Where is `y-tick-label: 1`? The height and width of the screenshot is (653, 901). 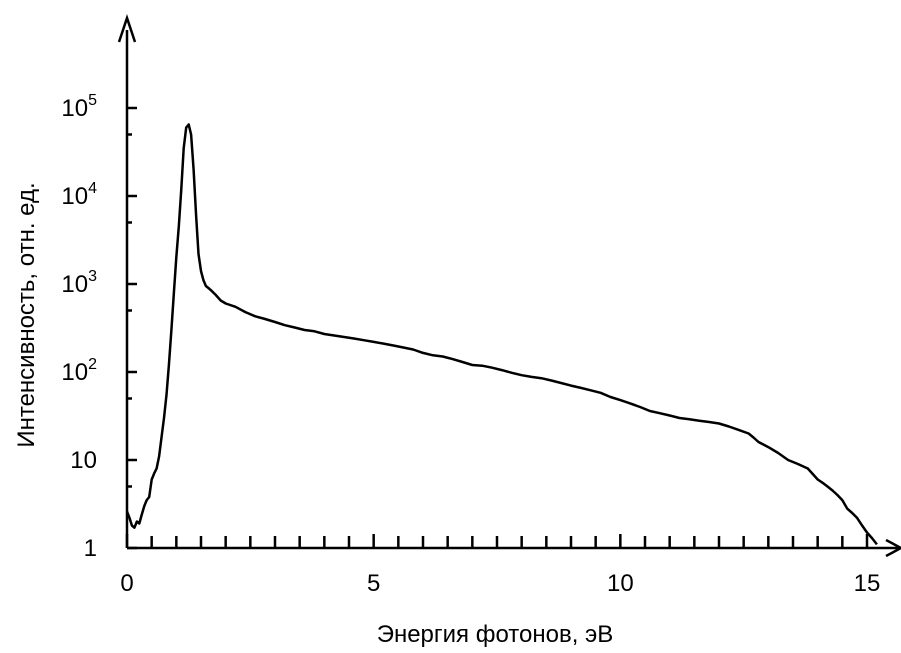 y-tick-label: 1 is located at coordinates (90, 548).